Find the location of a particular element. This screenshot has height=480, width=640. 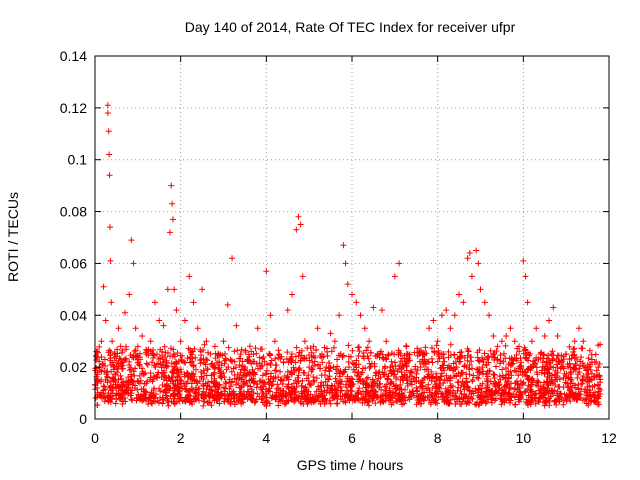

y-tick-label: 0.04 is located at coordinates (73, 315).